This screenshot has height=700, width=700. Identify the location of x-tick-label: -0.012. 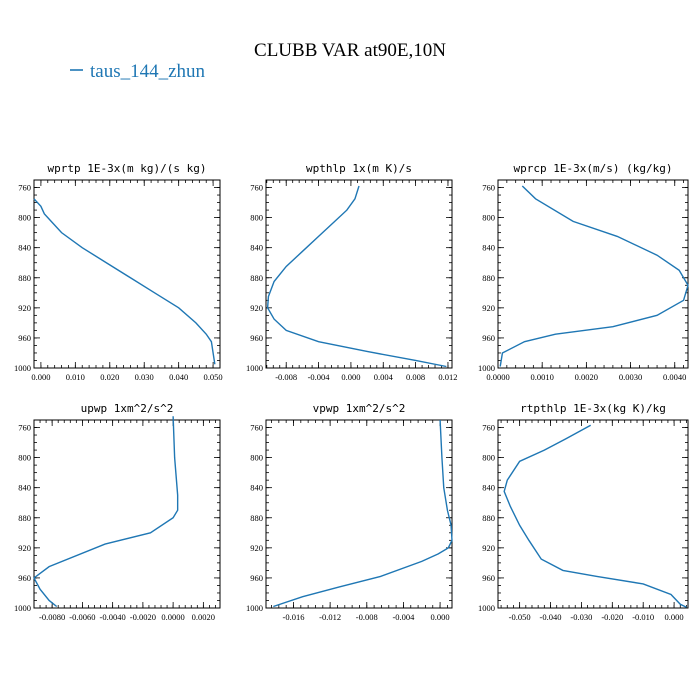
(330, 617).